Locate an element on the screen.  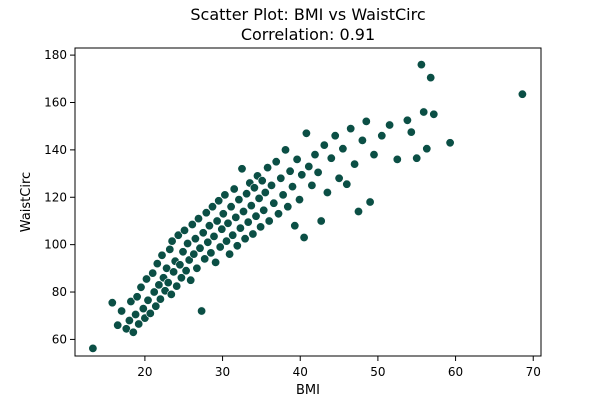
y-axis-label: WaistCirc is located at coordinates (26, 202).